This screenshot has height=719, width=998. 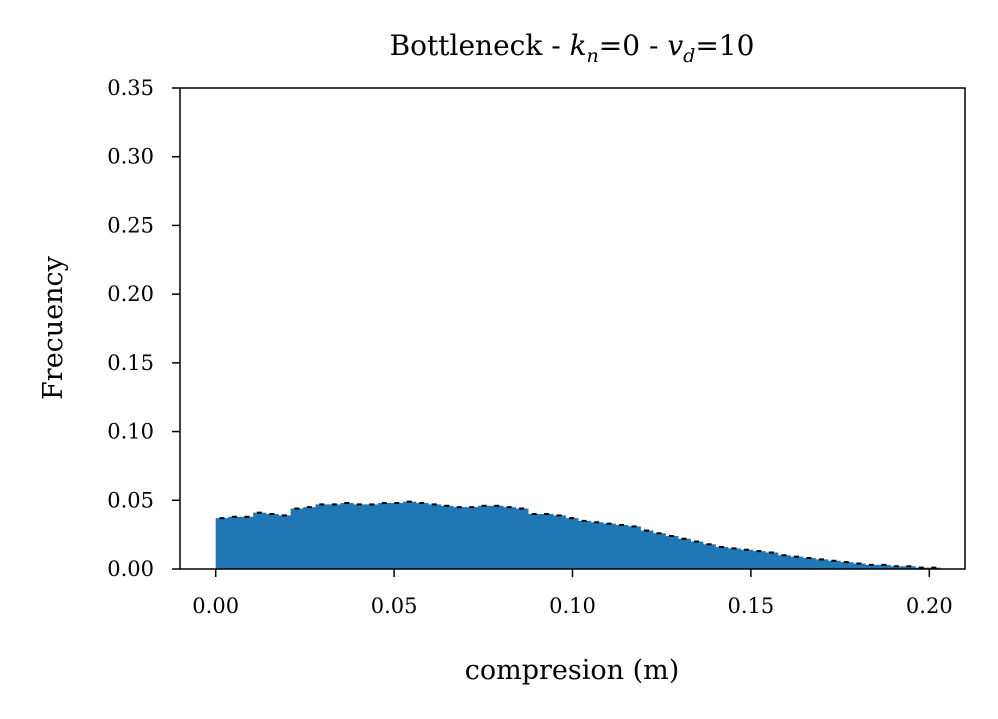 I want to click on histogram-errorbars, so click(x=578, y=534).